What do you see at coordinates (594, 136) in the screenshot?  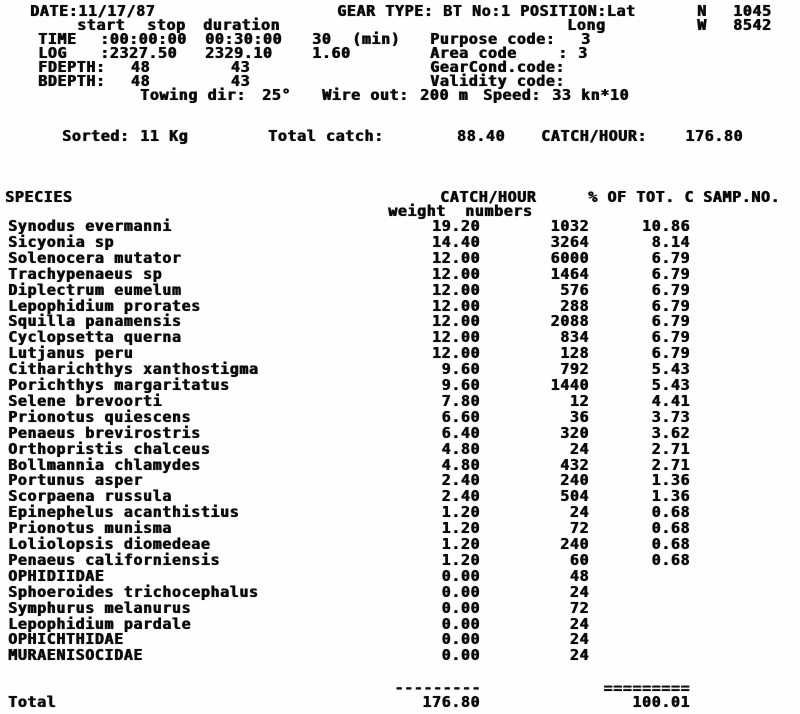 I see `catch-hour-label: CATCH/HOUR:` at bounding box center [594, 136].